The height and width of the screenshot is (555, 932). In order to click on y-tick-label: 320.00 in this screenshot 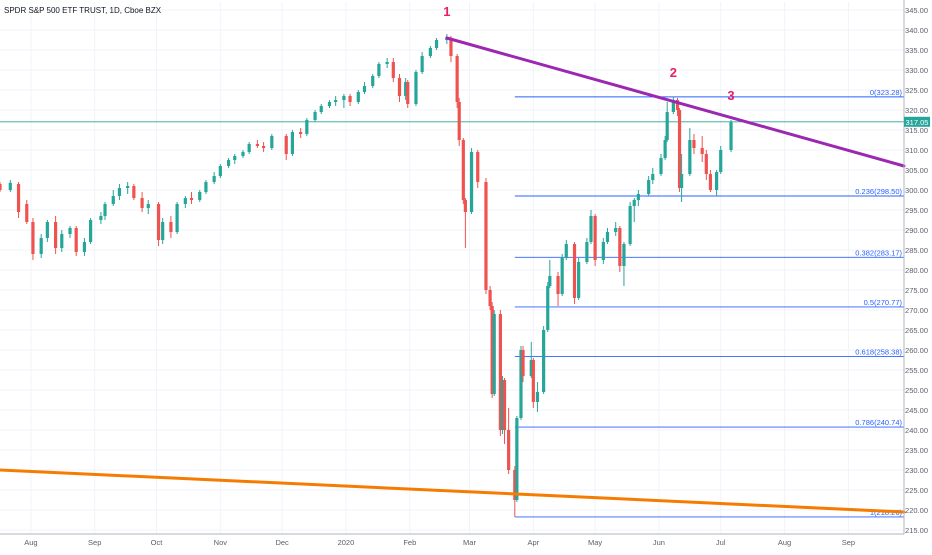, I will do `click(916, 110)`.